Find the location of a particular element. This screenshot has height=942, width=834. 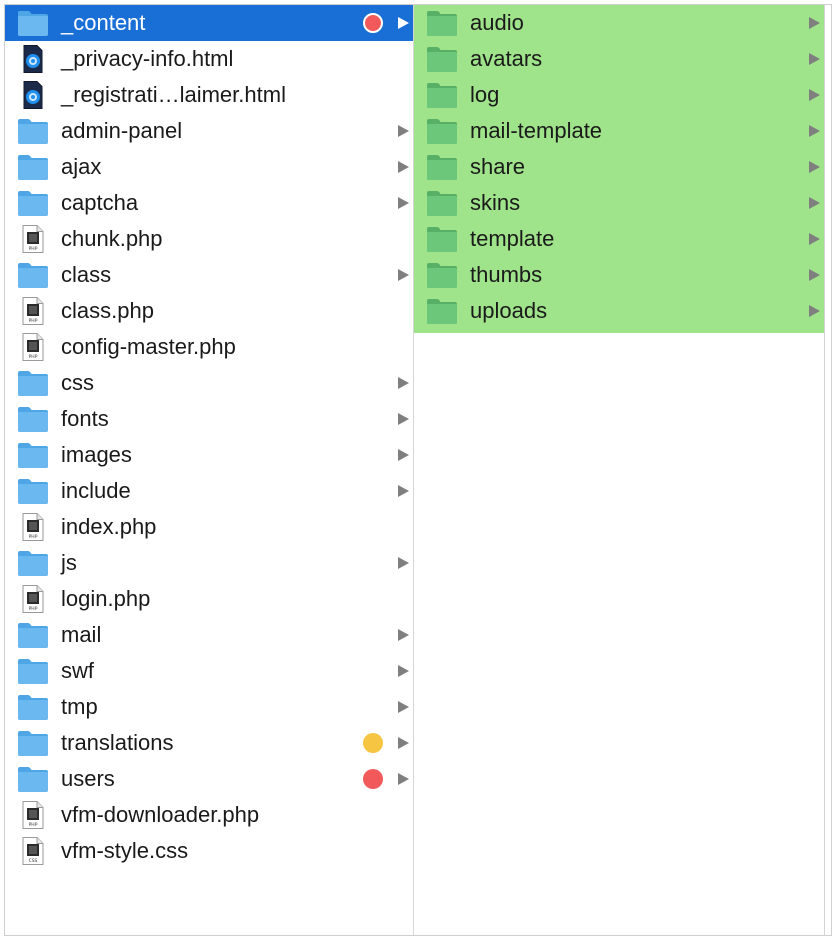

left-item-vfm-downloader-php: PHP vfm-downloader.php is located at coordinates (209, 815).